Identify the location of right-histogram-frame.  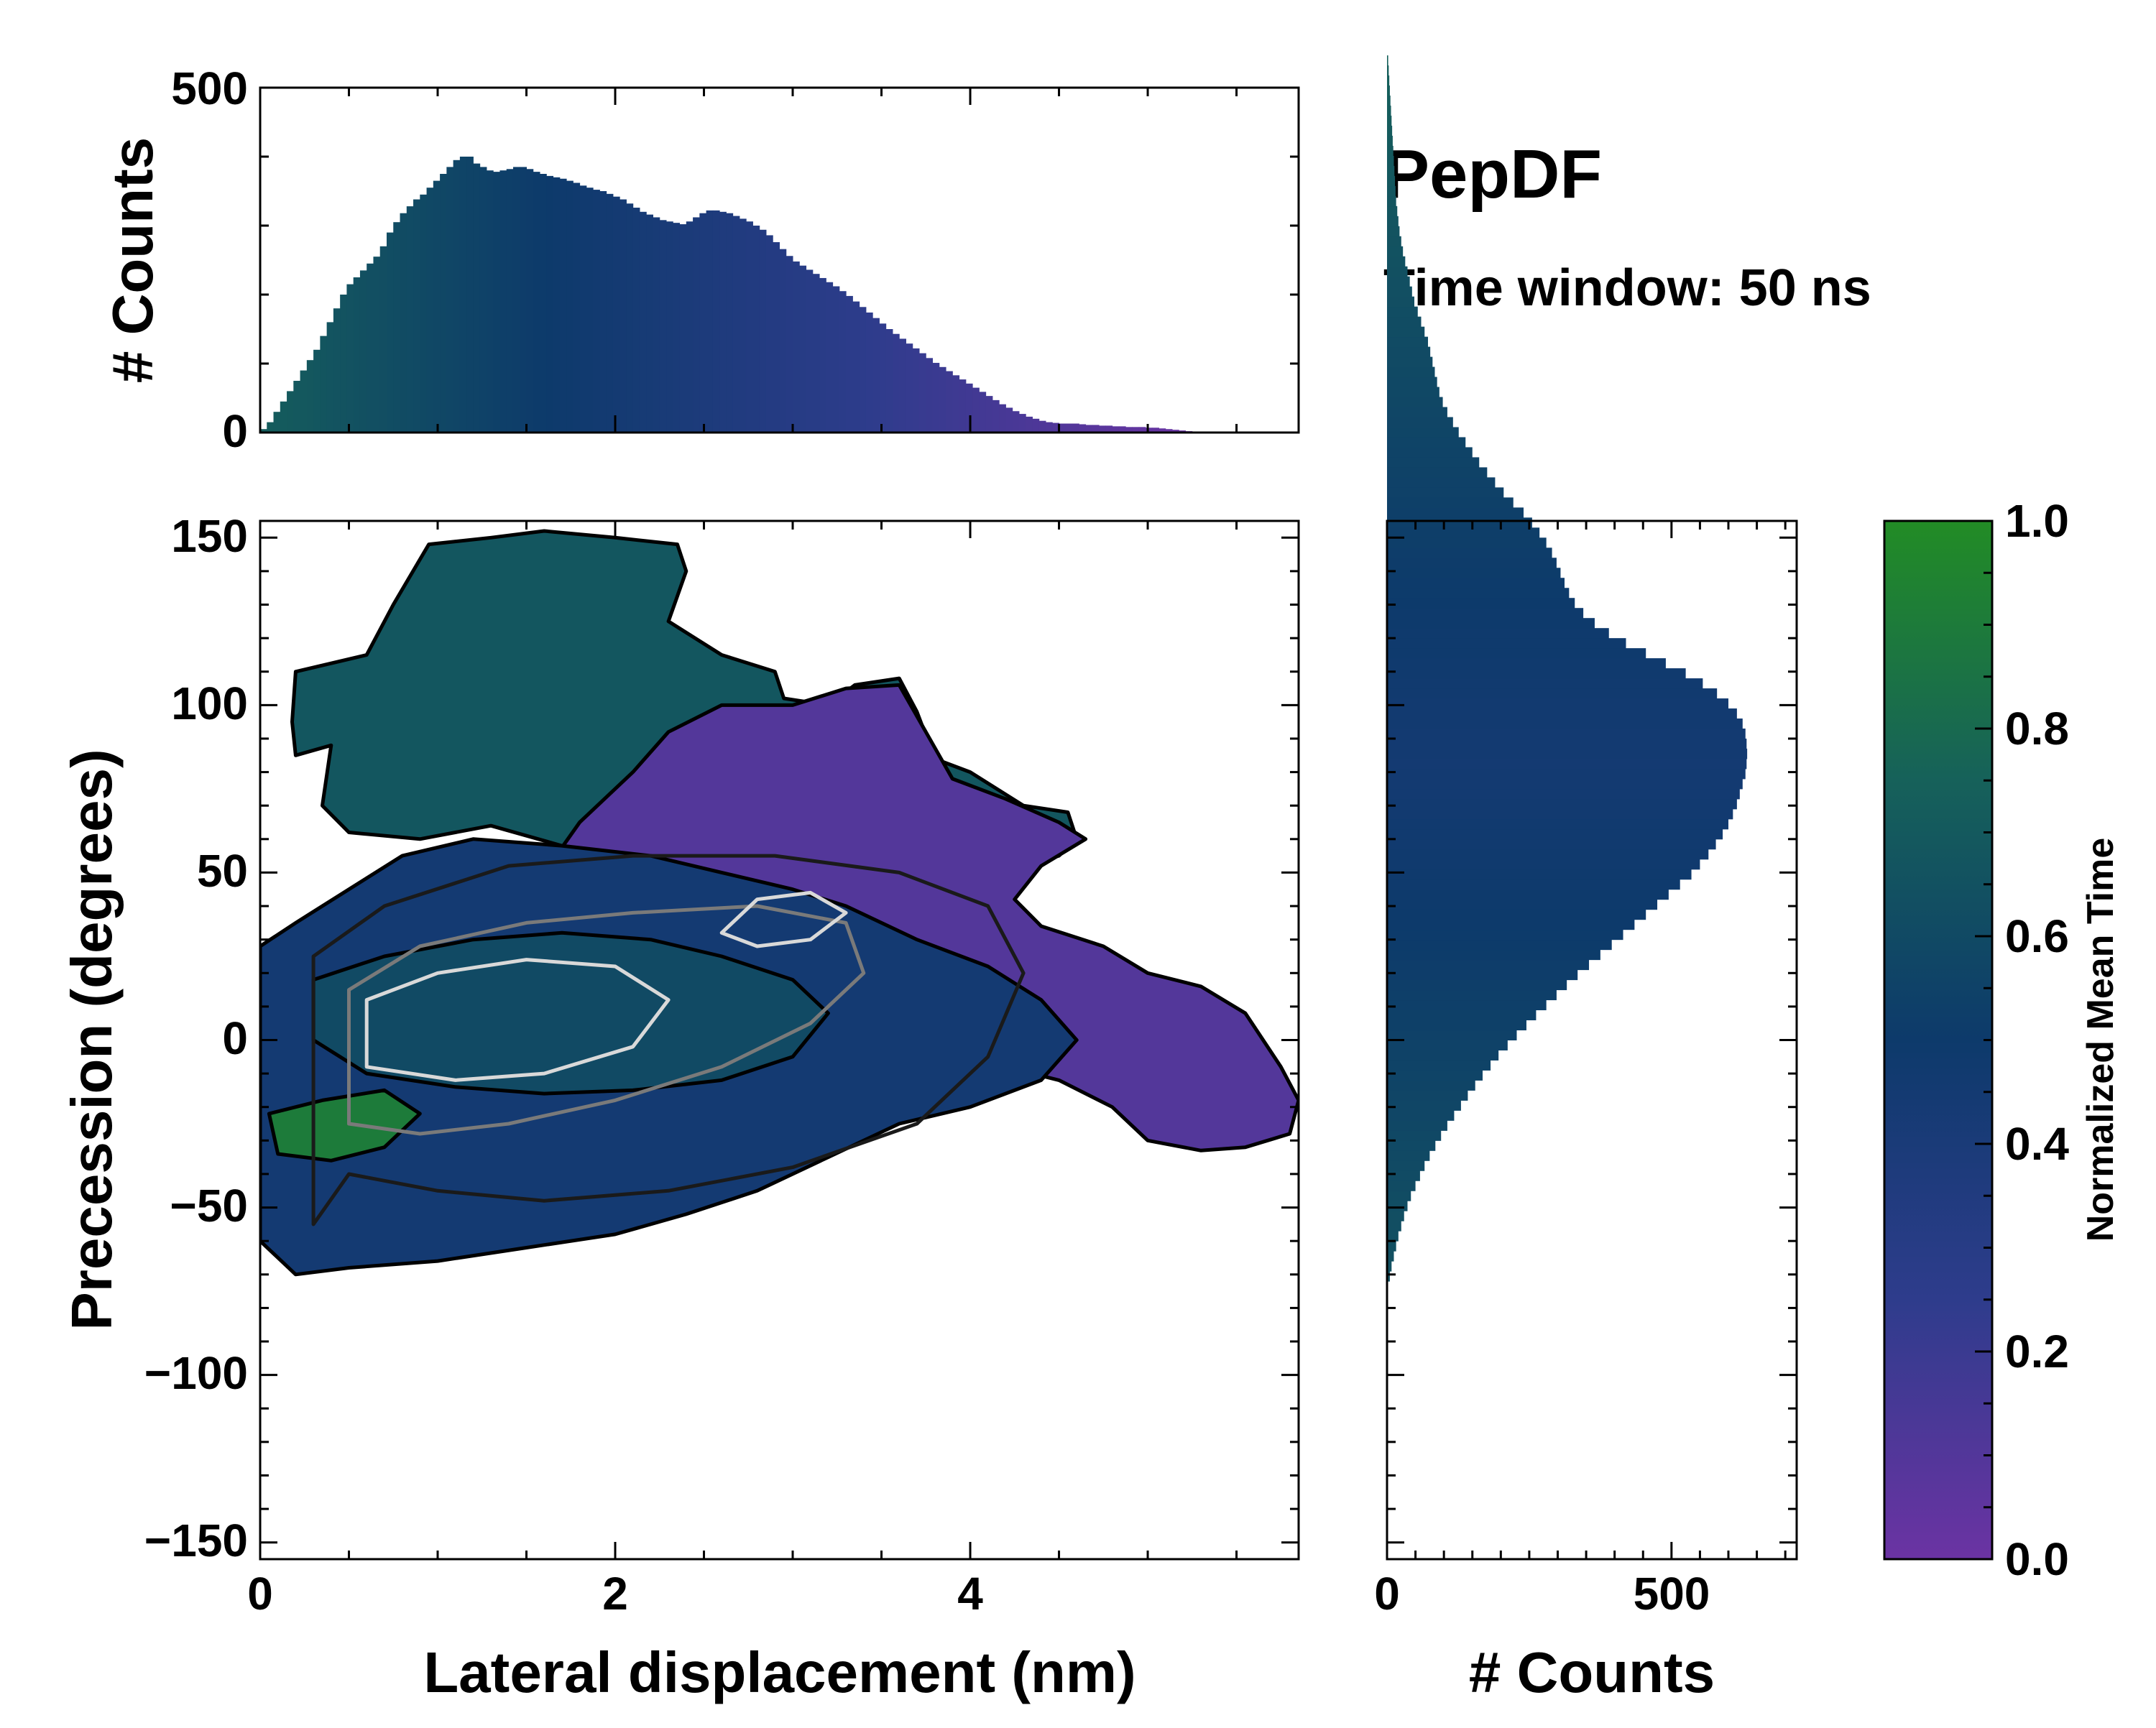
(1592, 1040).